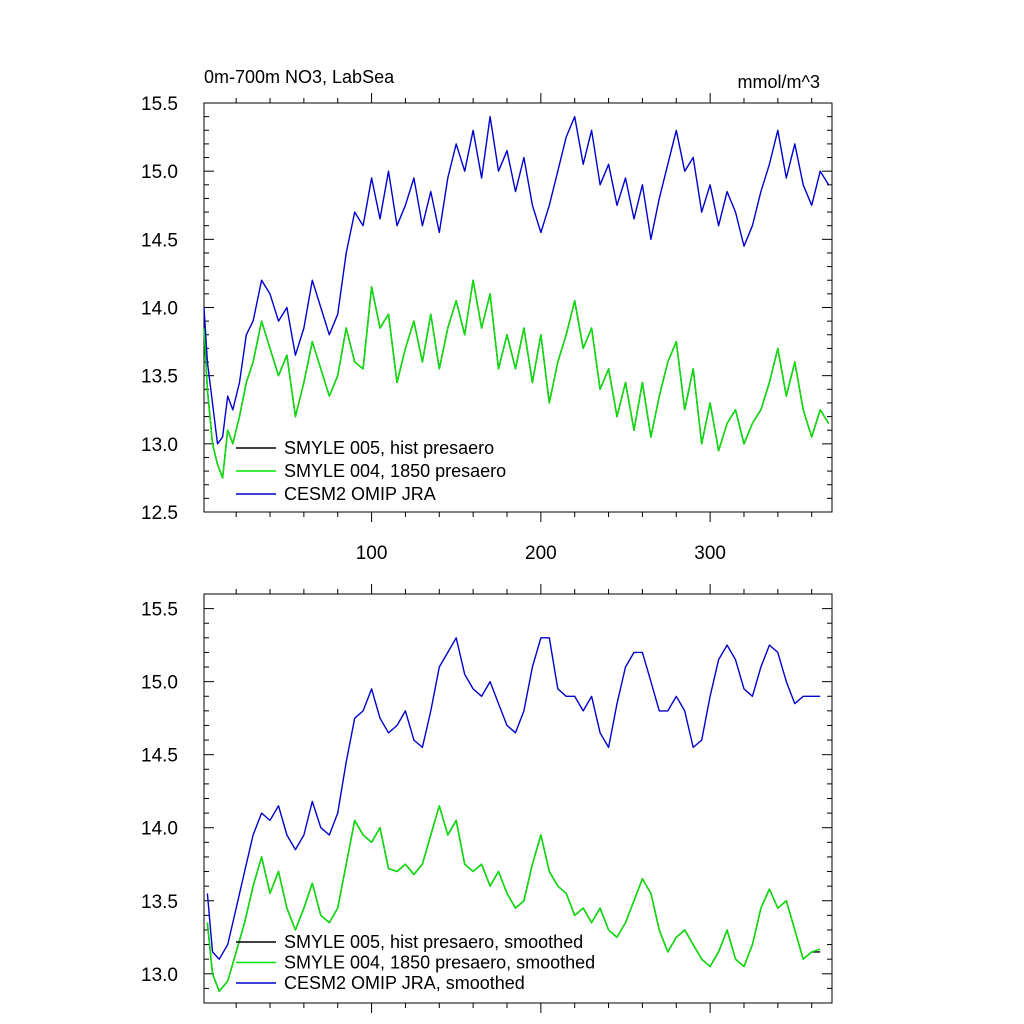  What do you see at coordinates (159, 902) in the screenshot?
I see `bottom-y-tick-label: 13.5` at bounding box center [159, 902].